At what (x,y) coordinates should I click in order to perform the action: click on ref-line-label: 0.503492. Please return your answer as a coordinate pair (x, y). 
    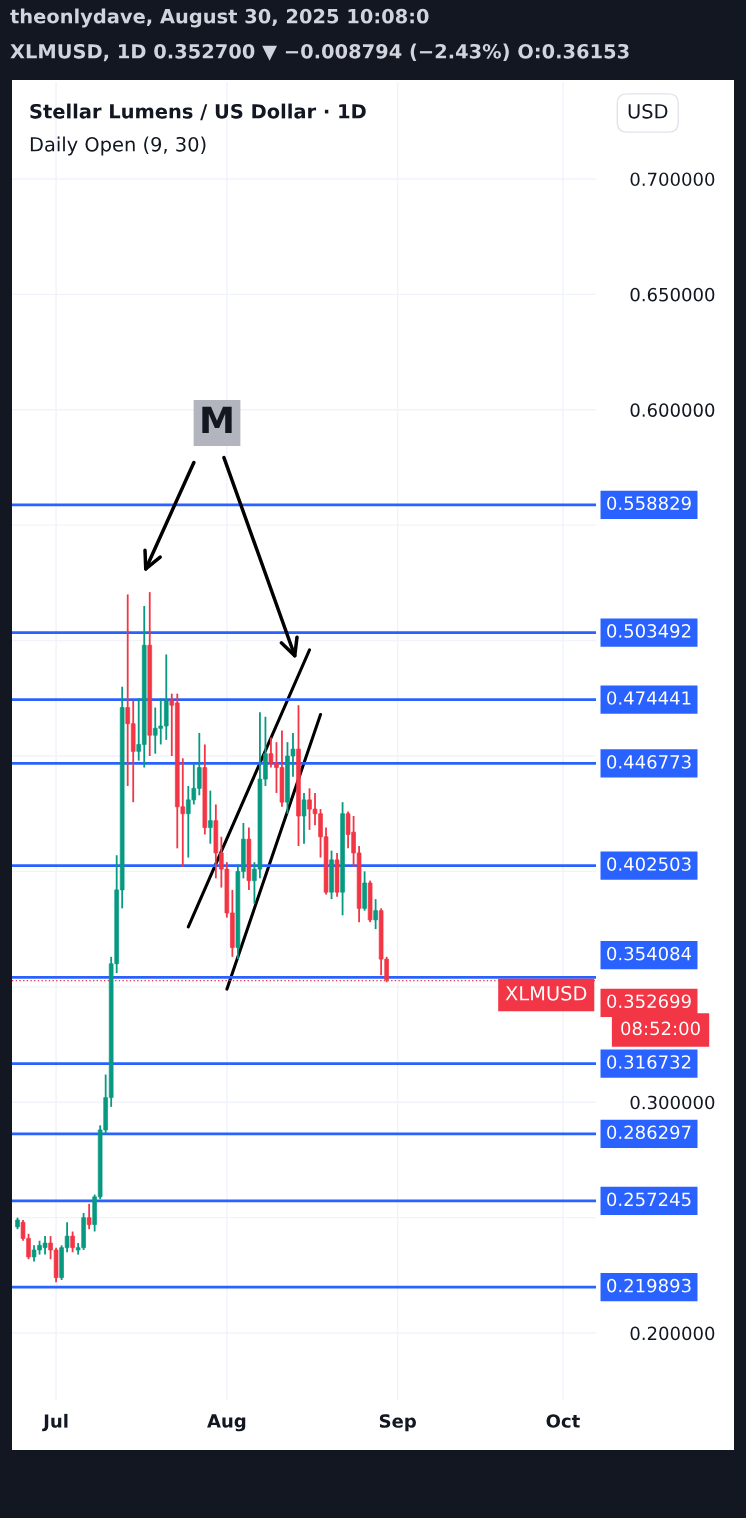
    Looking at the image, I should click on (649, 631).